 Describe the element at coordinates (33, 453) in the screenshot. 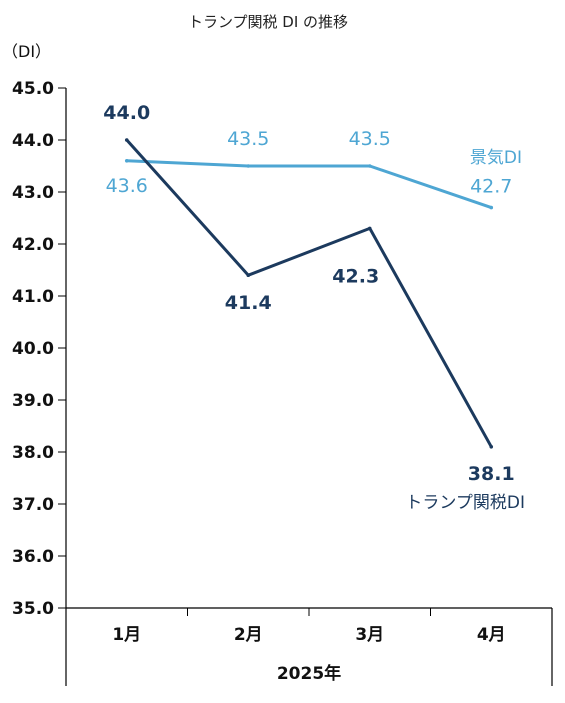

I see `y-tick-label: 38.0` at that location.